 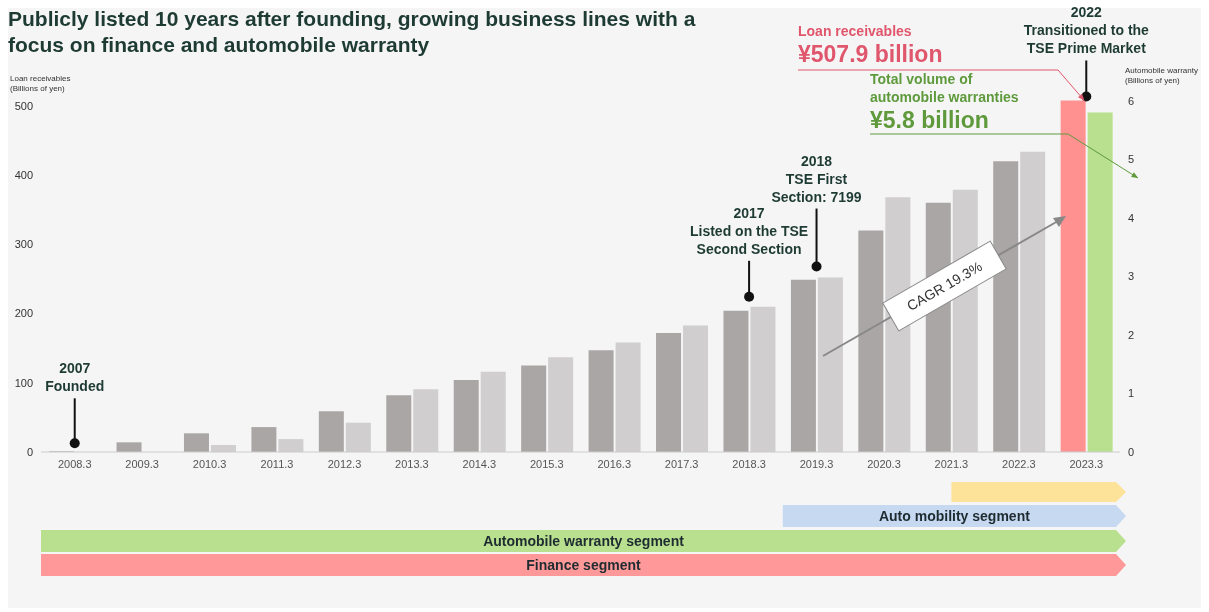 I want to click on y2-tick-label: 4, so click(x=1131, y=217).